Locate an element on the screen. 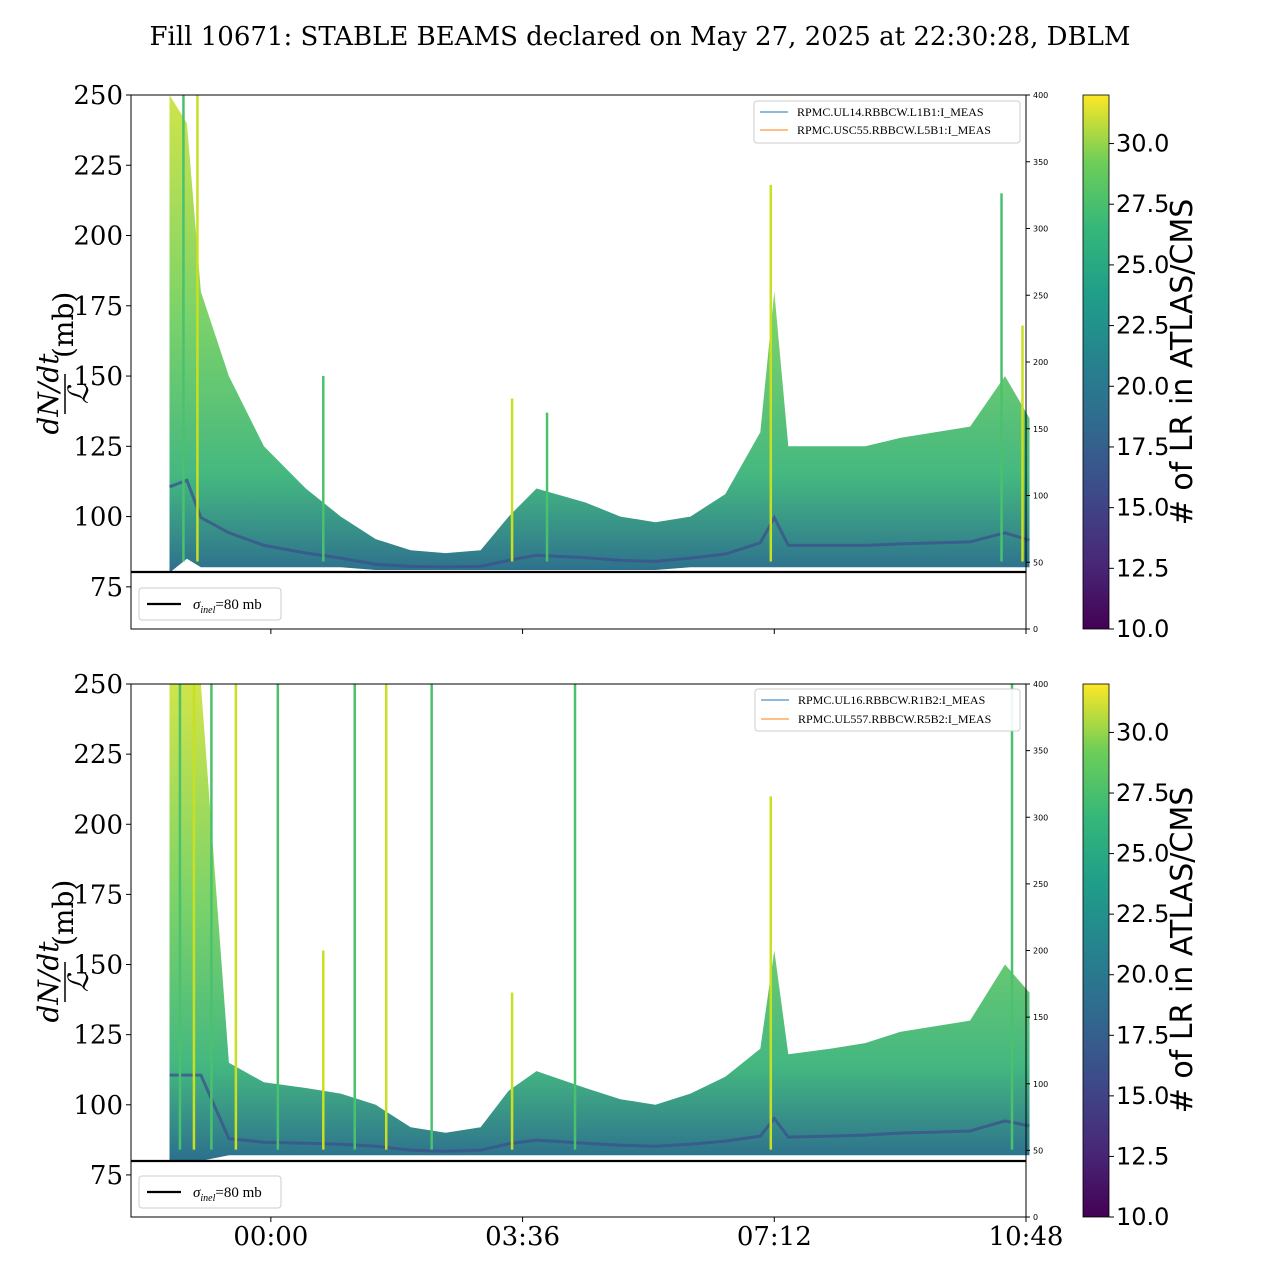 Image resolution: width=1280 pixels, height=1280 pixels. y-tick-label: 200 is located at coordinates (98, 825).